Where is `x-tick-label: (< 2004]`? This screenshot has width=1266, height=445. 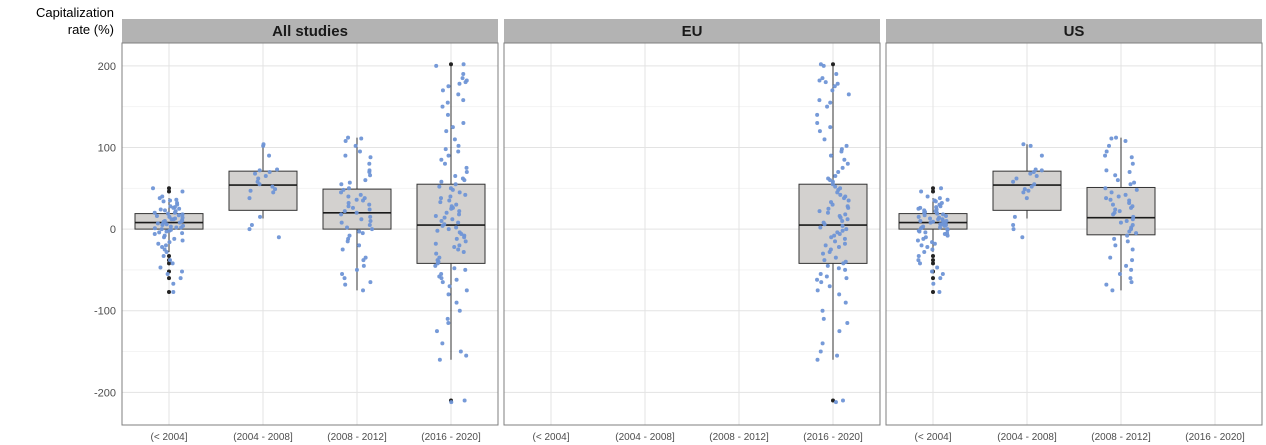 x-tick-label: (< 2004] is located at coordinates (169, 437).